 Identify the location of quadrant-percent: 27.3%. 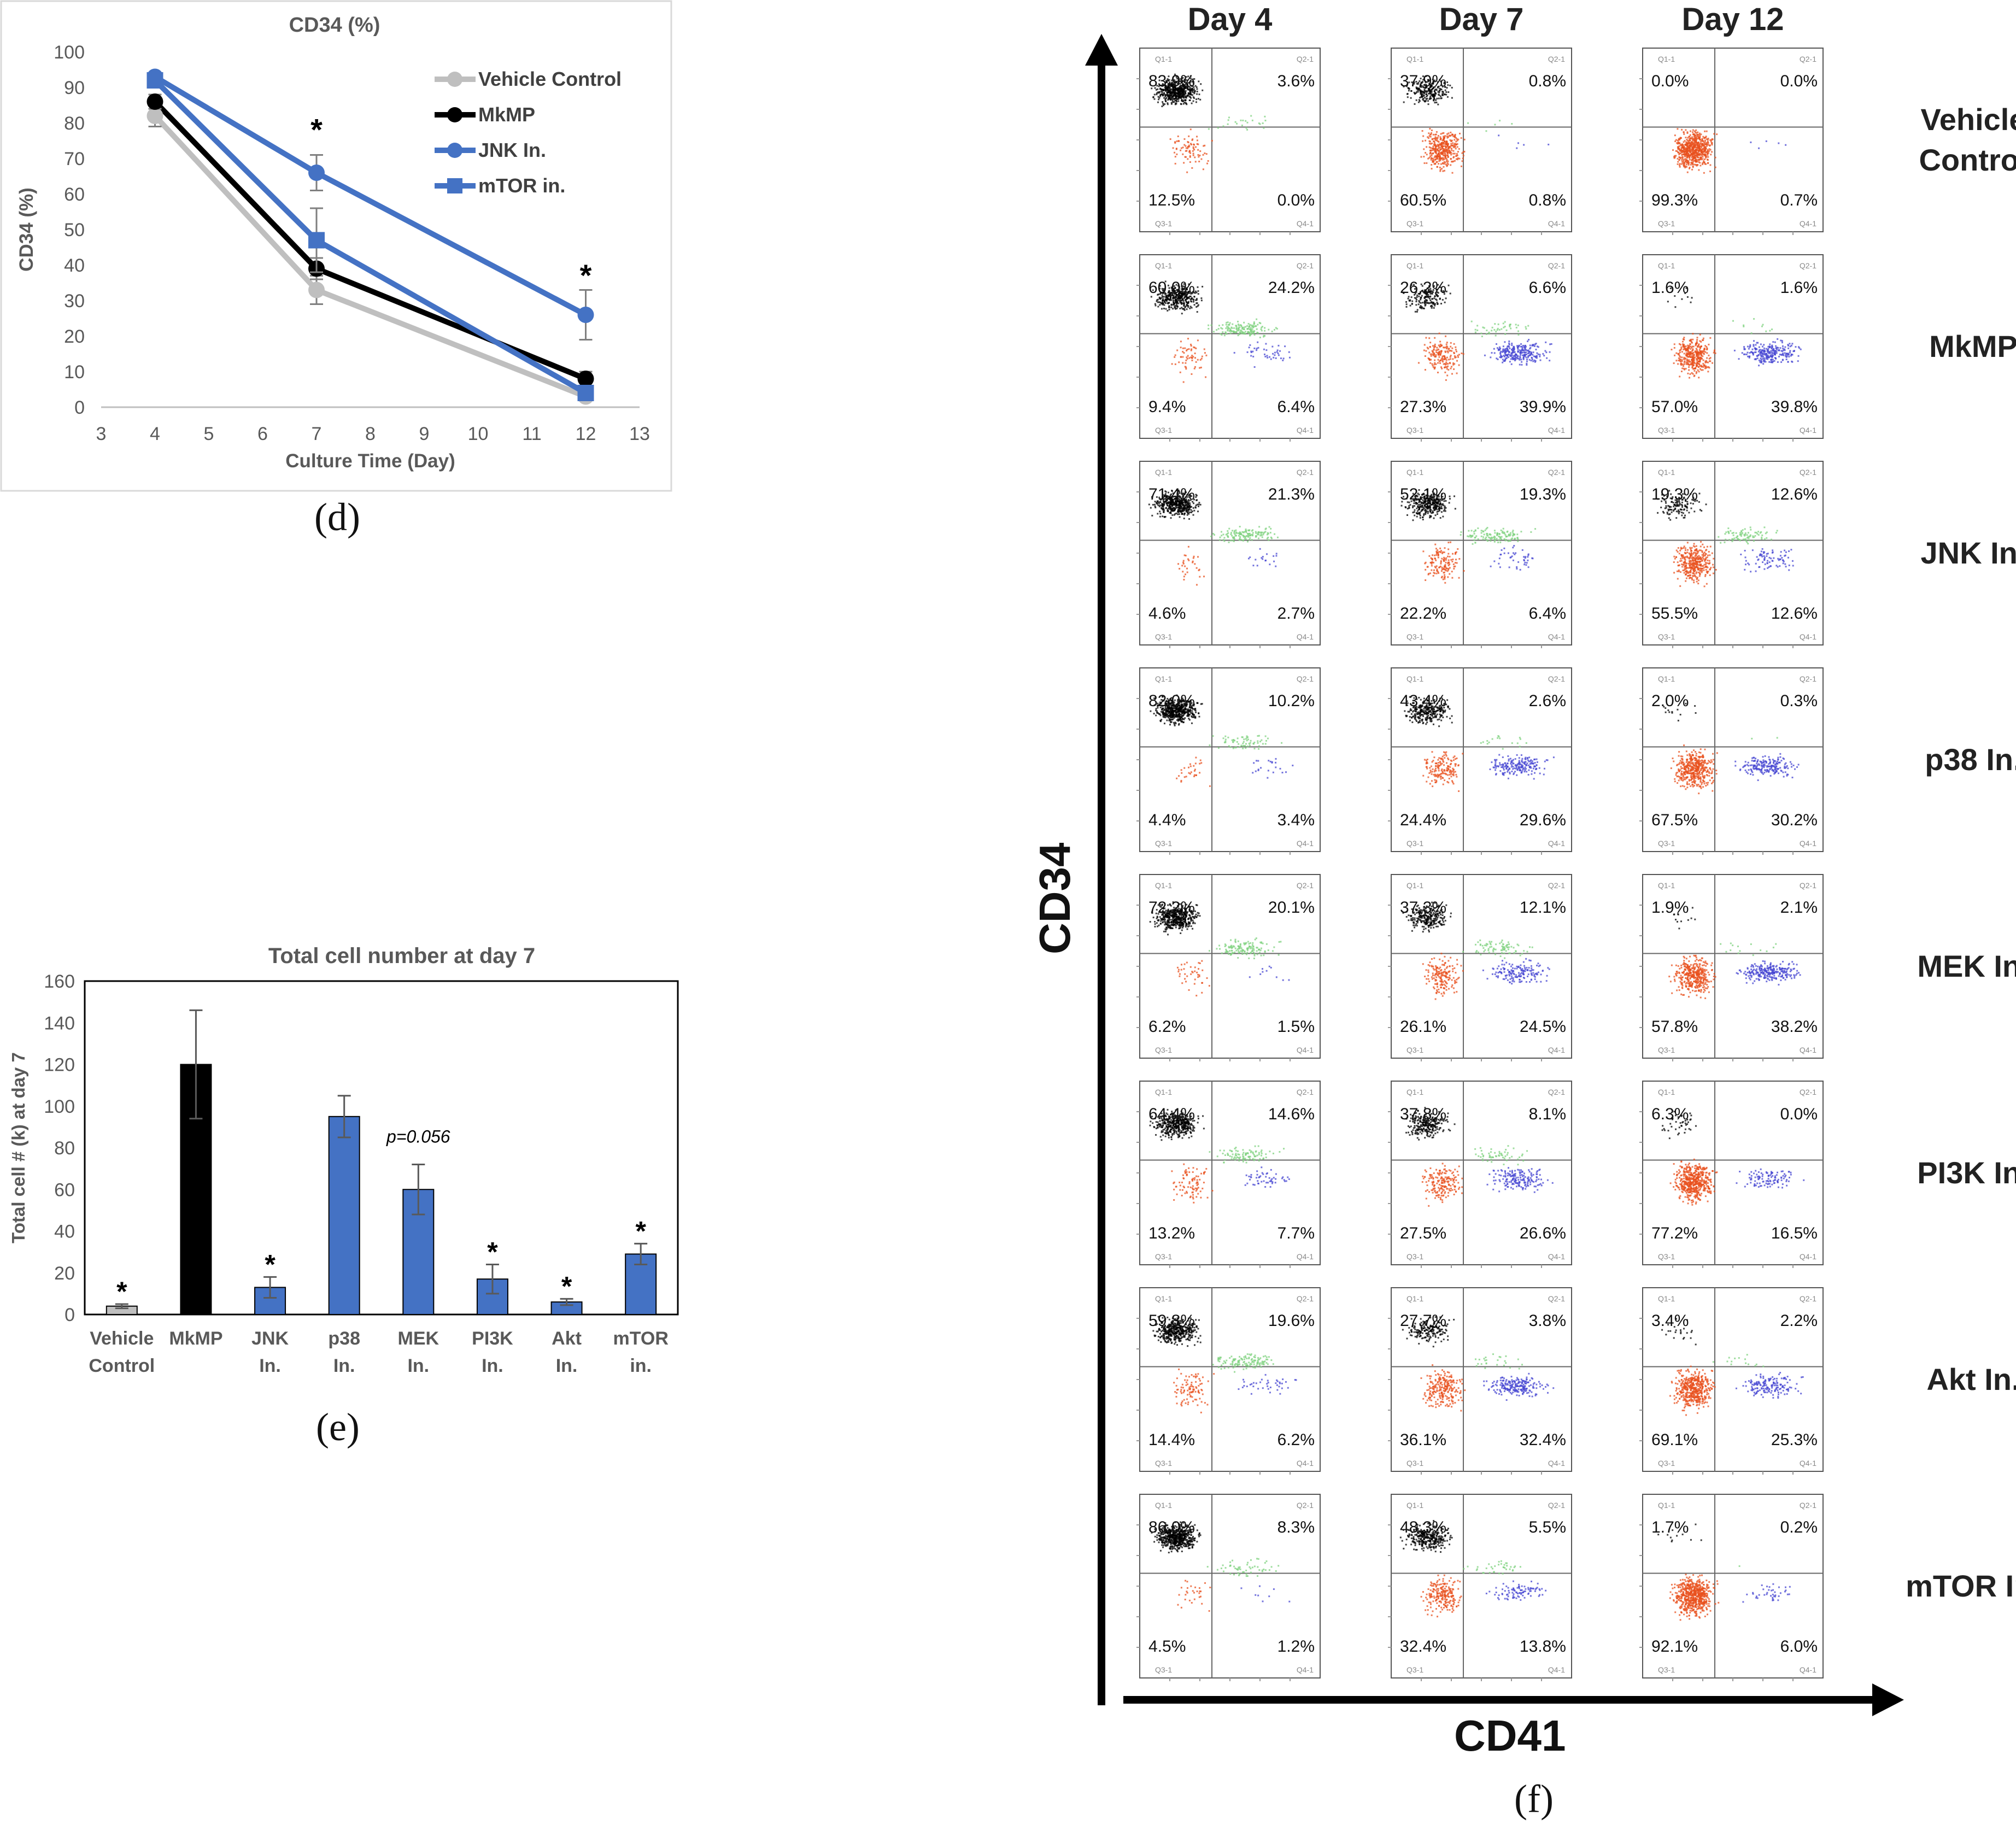
(1423, 407).